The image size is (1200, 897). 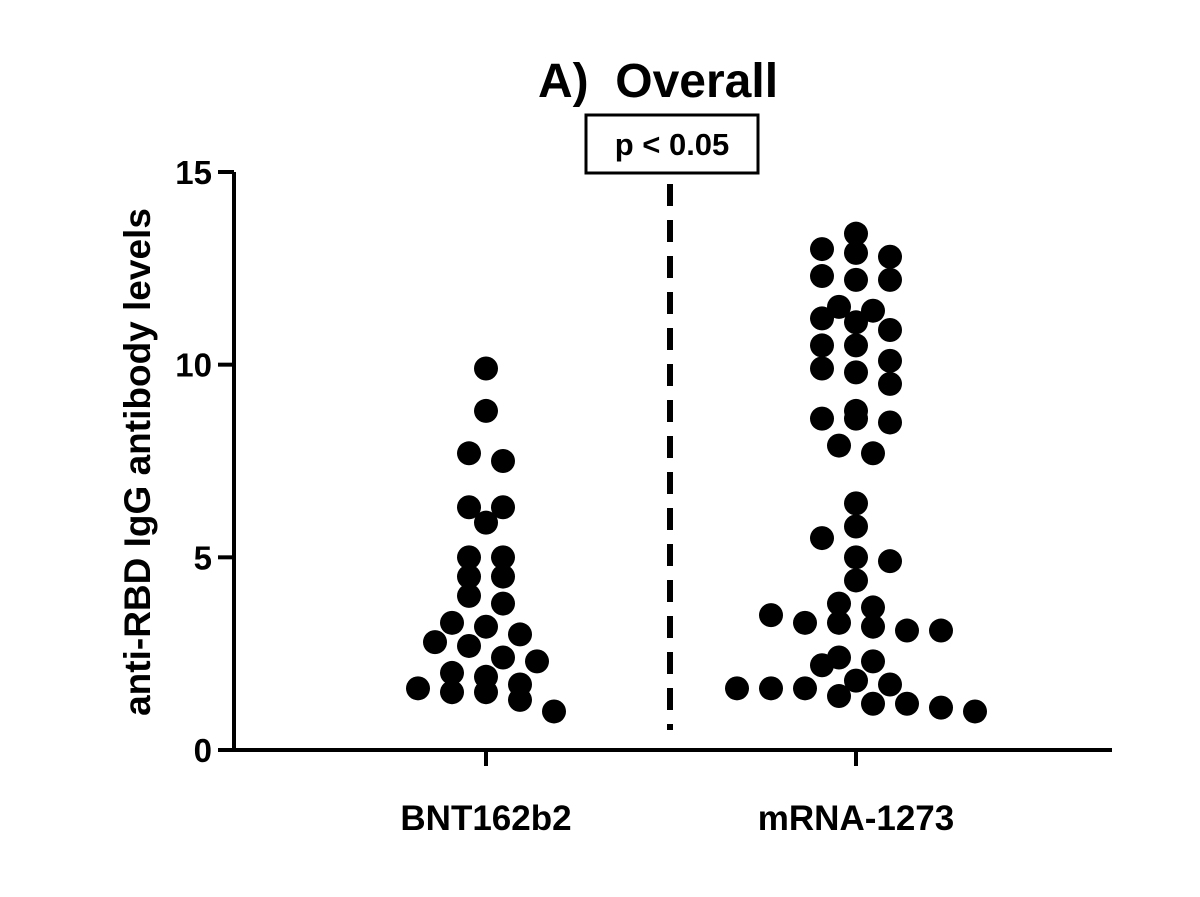 What do you see at coordinates (137, 462) in the screenshot?
I see `y-axis-label: anti-RBD IgG antibody levels` at bounding box center [137, 462].